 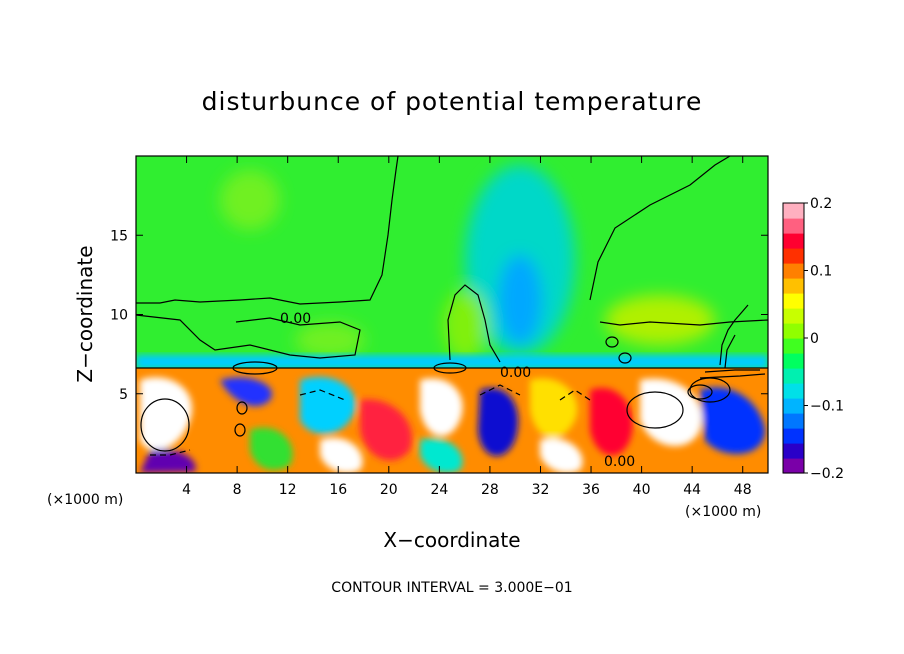 I want to click on cool-anomaly-core, so click(x=520, y=300).